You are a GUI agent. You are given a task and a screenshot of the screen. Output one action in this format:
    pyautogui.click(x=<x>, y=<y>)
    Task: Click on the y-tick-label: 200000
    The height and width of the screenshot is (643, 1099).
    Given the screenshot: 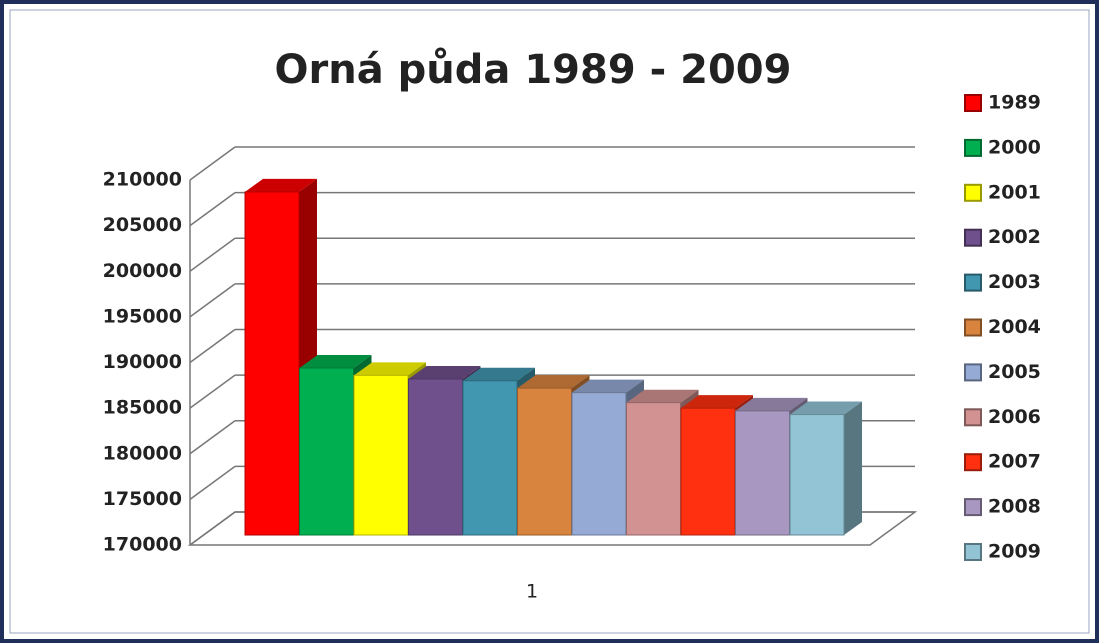 What is the action you would take?
    pyautogui.click(x=142, y=271)
    